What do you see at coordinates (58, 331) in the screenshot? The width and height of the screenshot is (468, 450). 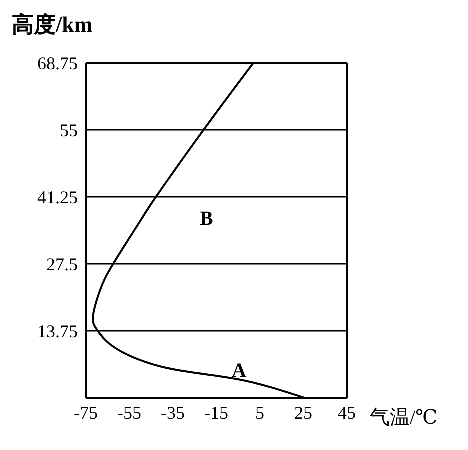 I see `y-tick-label: 13.75` at bounding box center [58, 331].